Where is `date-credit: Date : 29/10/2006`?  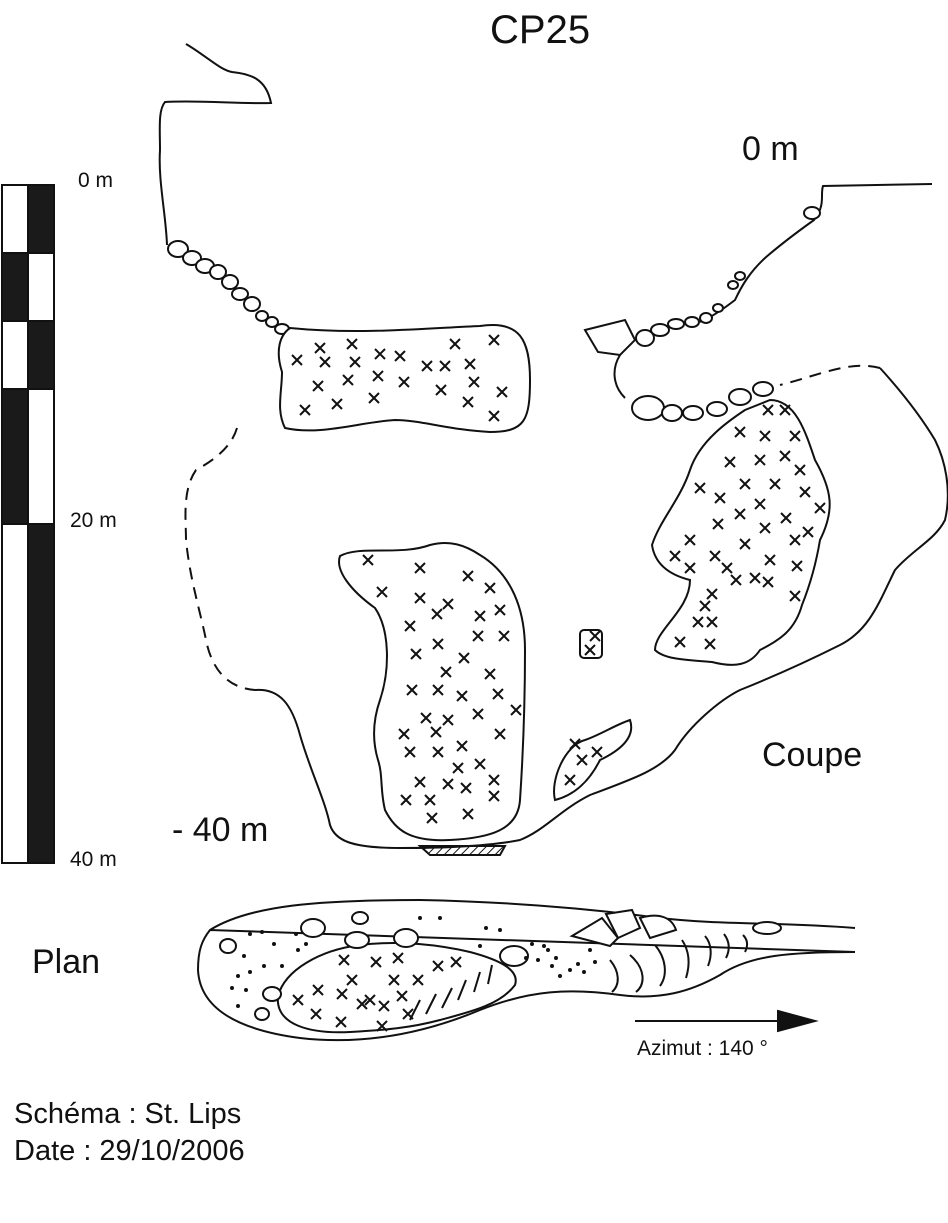
date-credit: Date : 29/10/2006 is located at coordinates (129, 1151).